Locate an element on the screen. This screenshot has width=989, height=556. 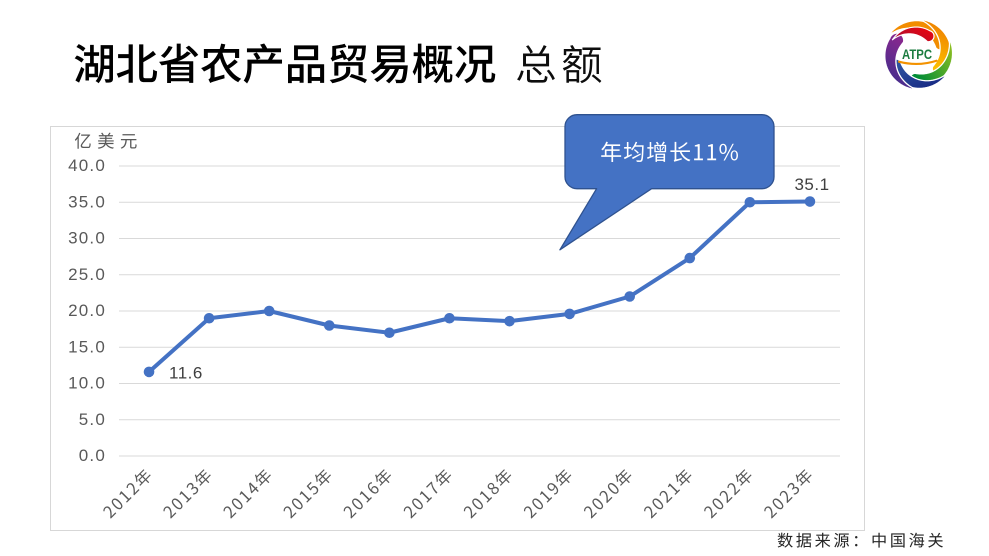
svg-text: 30.0 is located at coordinates (87, 238).